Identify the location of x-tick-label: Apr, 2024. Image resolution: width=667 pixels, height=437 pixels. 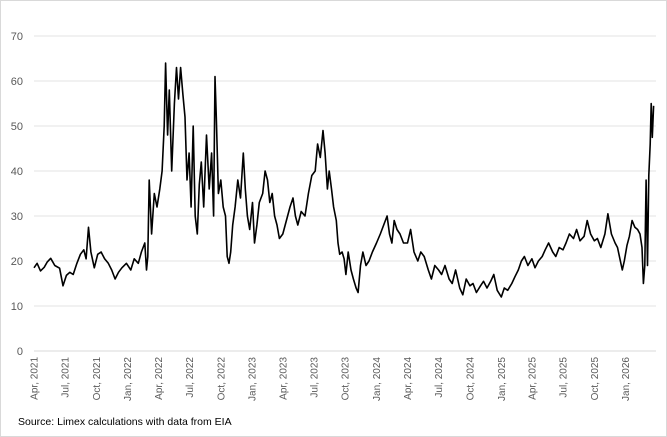
(408, 378).